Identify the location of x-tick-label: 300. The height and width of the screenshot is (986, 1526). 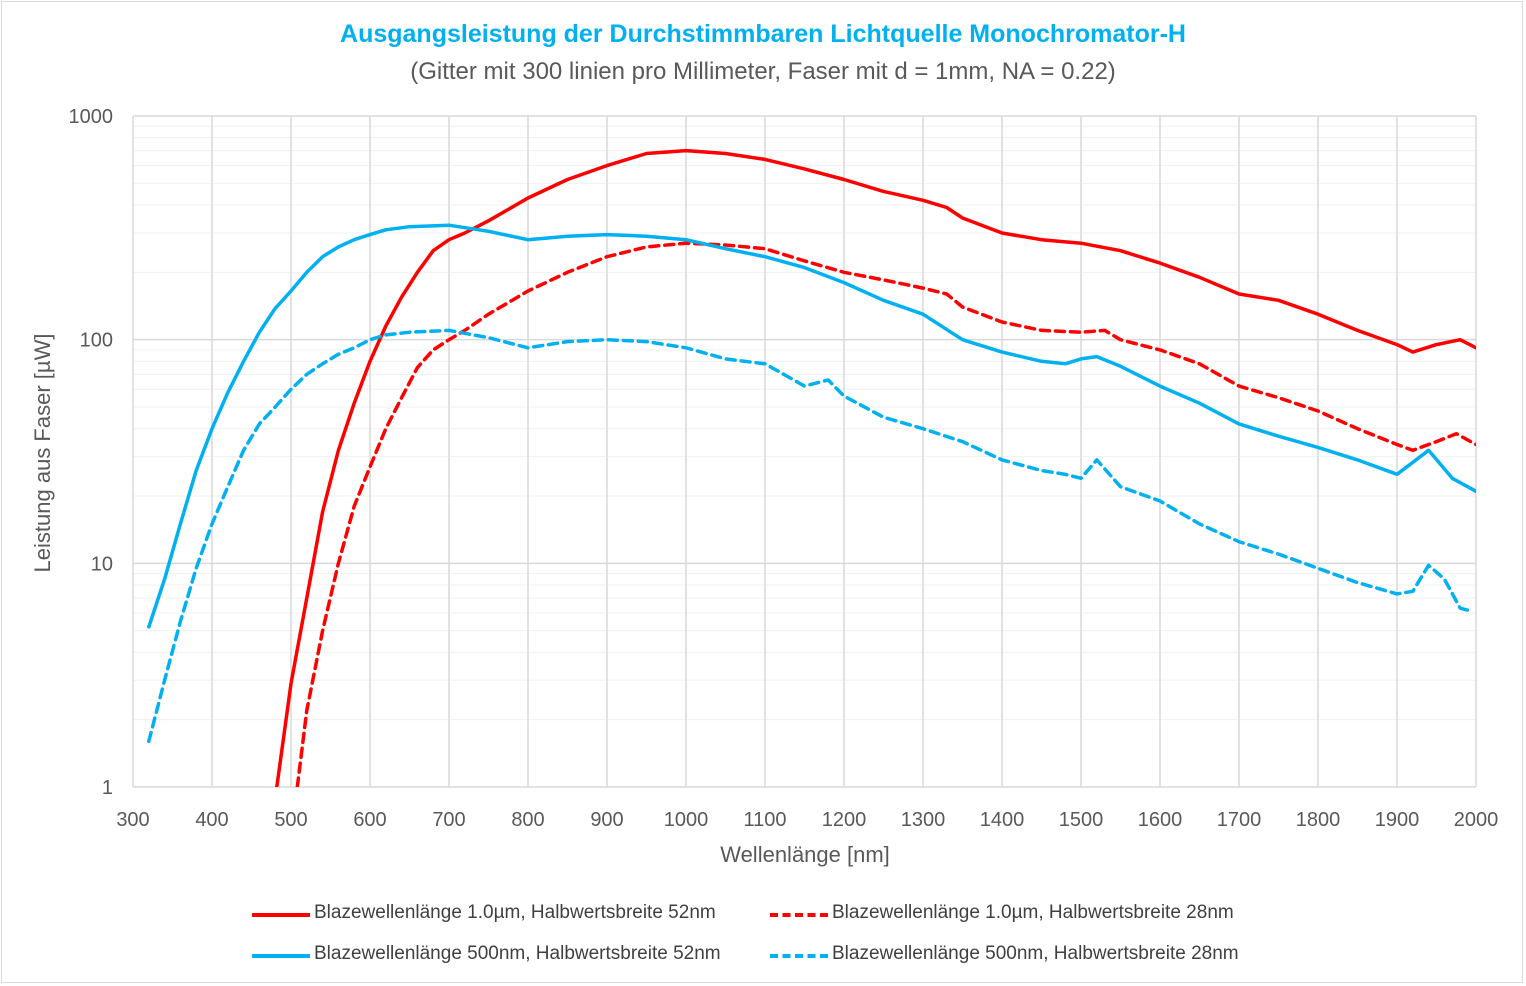
(132, 820).